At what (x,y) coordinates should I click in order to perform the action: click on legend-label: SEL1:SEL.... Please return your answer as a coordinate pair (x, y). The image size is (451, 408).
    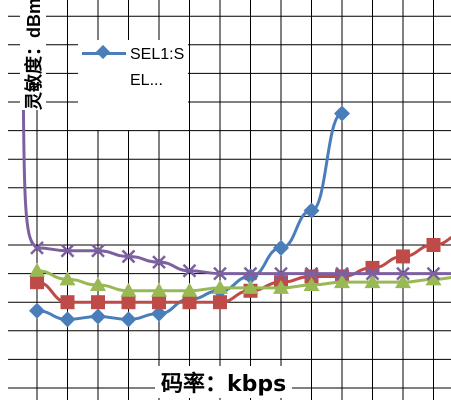
    Looking at the image, I should click on (157, 67).